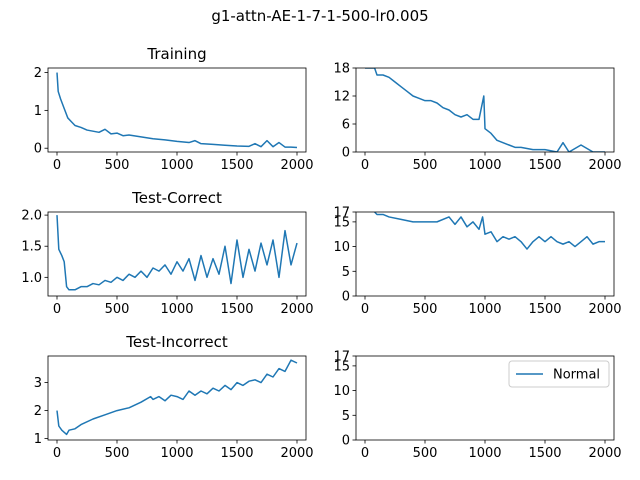 This screenshot has width=640, height=480. I want to click on y-tick-label: 1.5, so click(31, 247).